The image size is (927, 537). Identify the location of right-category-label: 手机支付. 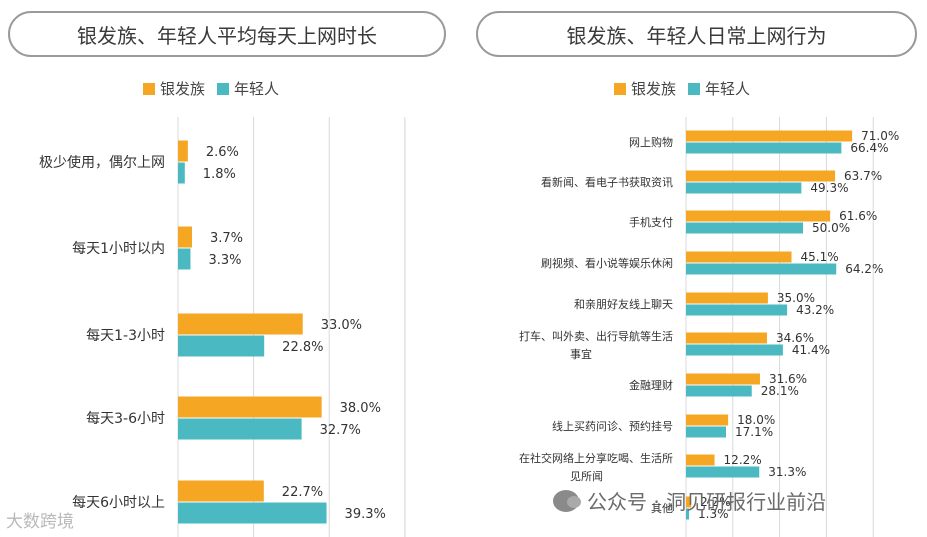
(651, 222).